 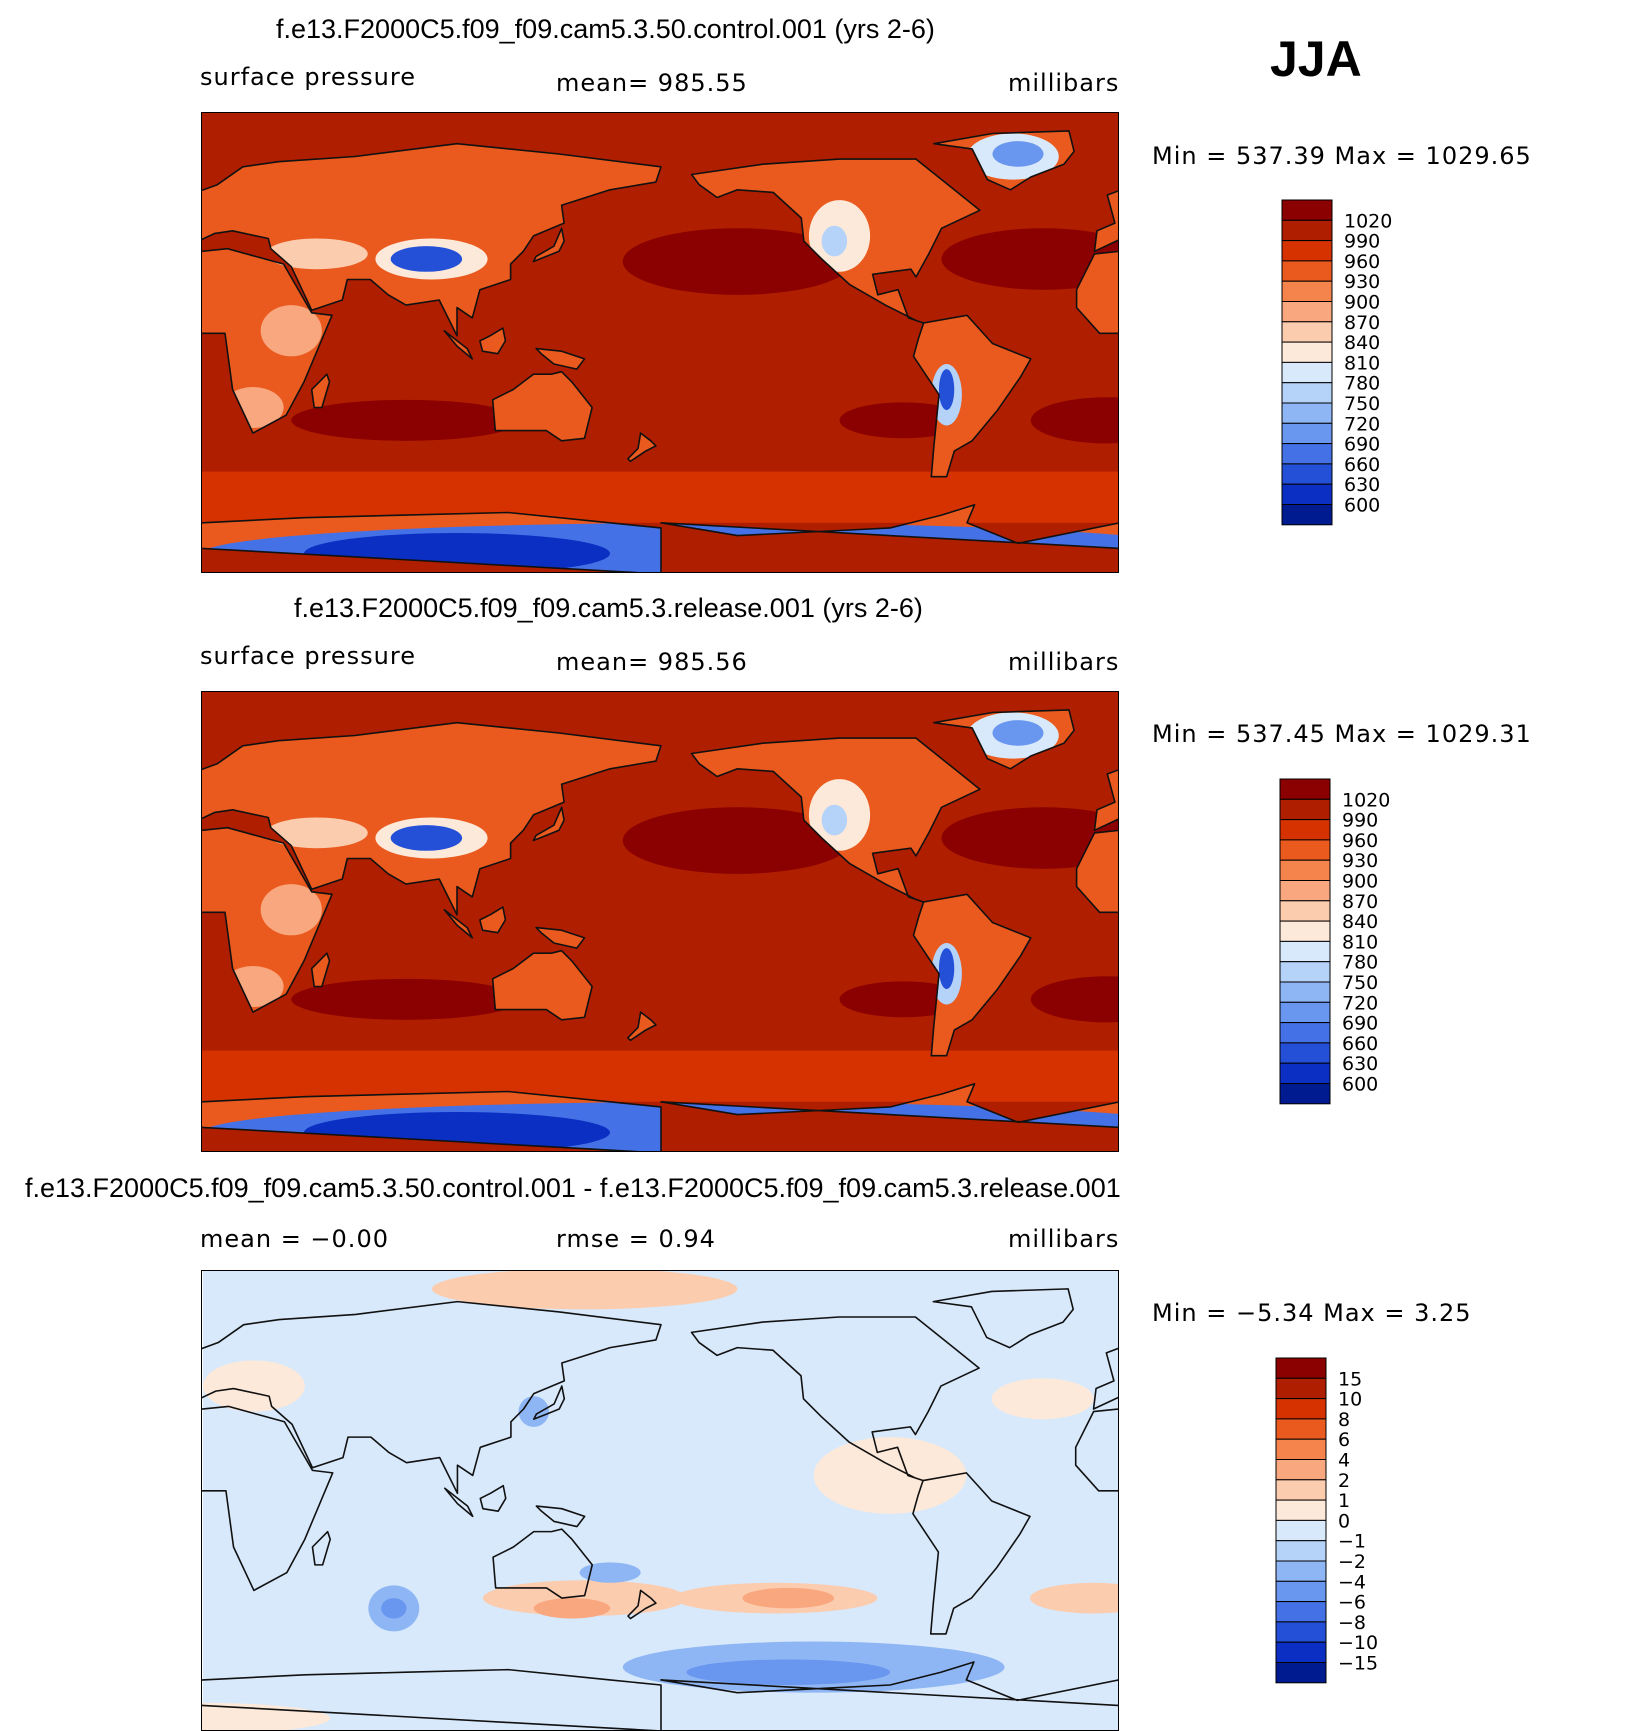 I want to click on panel1-variable-label: surface pressure, so click(x=308, y=77).